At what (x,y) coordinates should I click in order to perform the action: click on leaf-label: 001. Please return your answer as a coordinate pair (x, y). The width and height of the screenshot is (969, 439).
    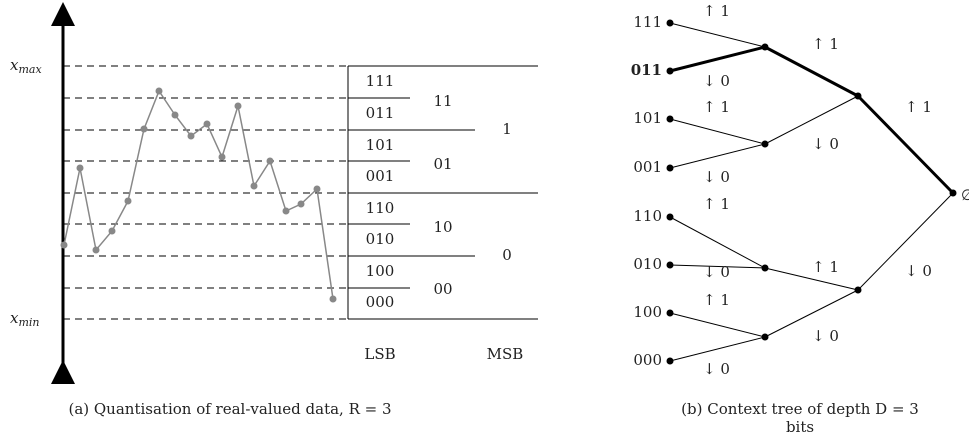
    Looking at the image, I should click on (647, 167).